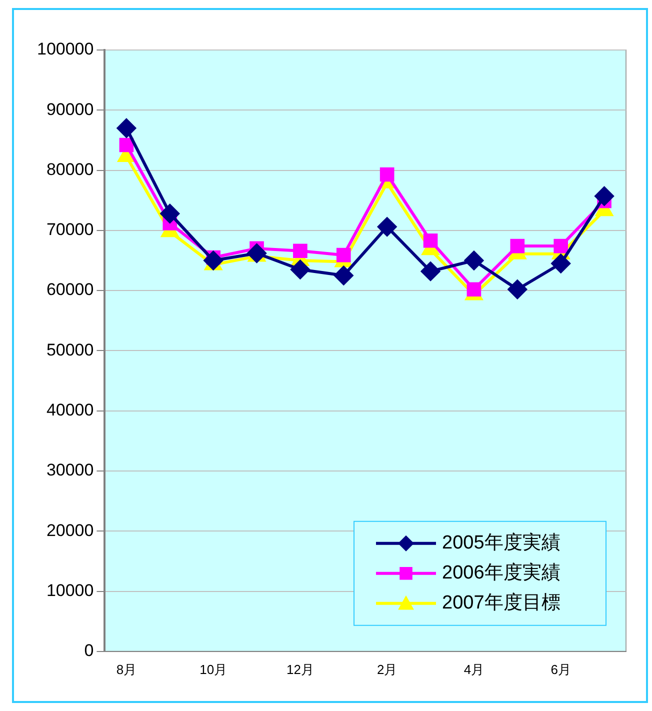 This screenshot has width=652, height=711. Describe the element at coordinates (70, 350) in the screenshot. I see `y-tick-label: 50000` at that location.